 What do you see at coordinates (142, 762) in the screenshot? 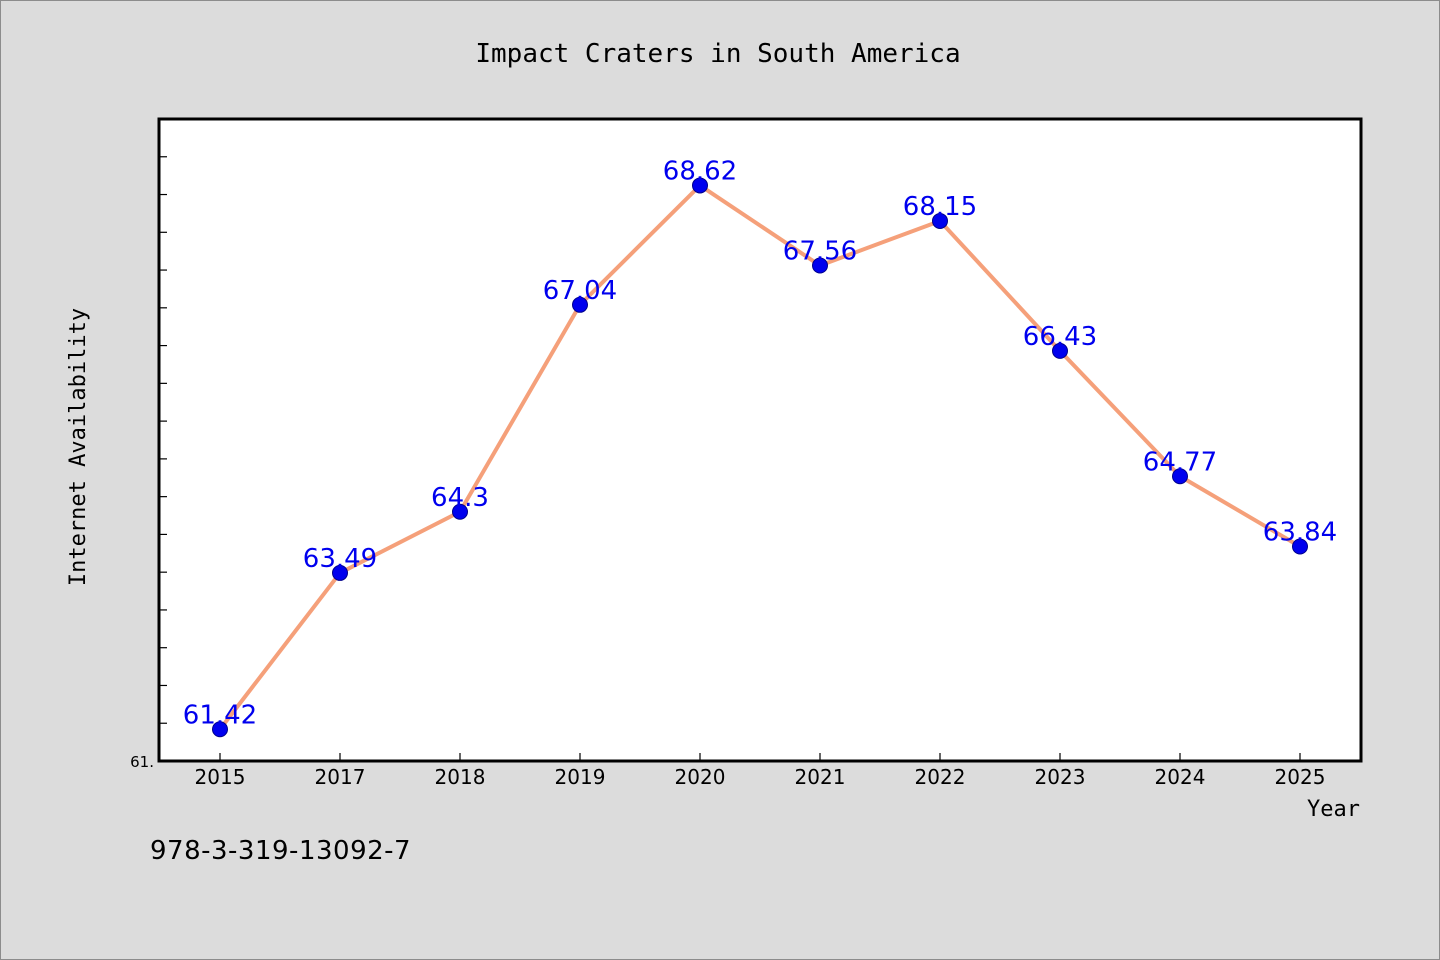
I see `y-tick-label: 61.` at bounding box center [142, 762].